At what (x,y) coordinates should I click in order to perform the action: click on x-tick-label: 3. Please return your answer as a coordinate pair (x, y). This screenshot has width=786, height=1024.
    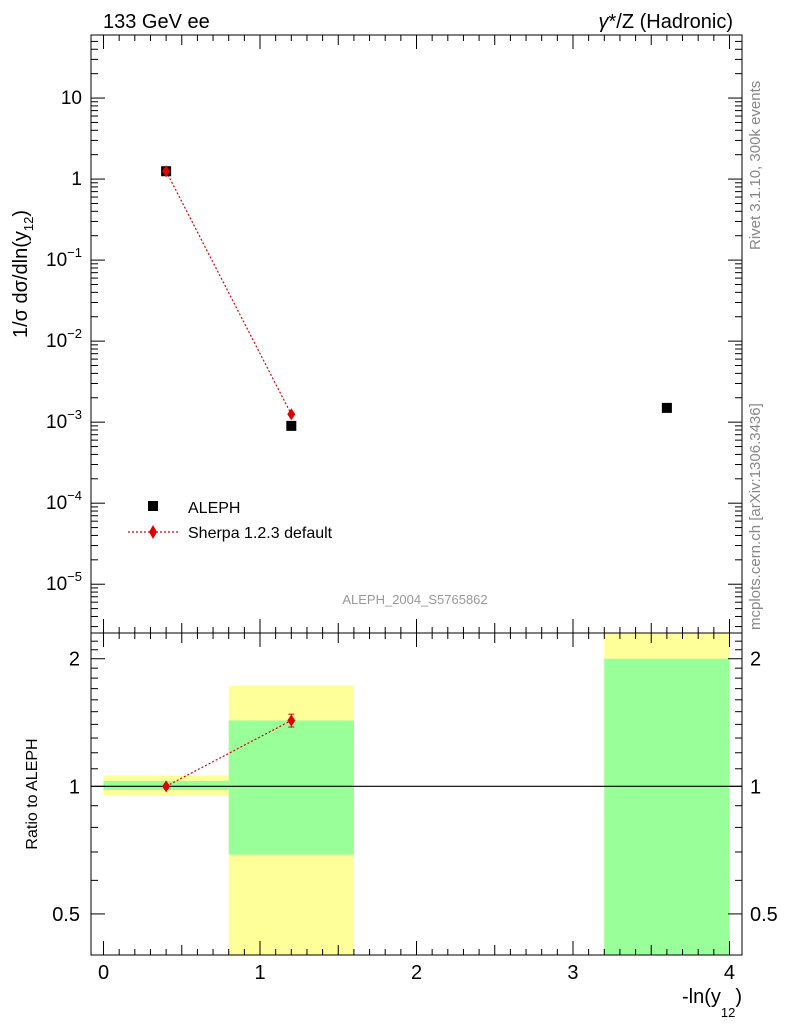
    Looking at the image, I should click on (572, 973).